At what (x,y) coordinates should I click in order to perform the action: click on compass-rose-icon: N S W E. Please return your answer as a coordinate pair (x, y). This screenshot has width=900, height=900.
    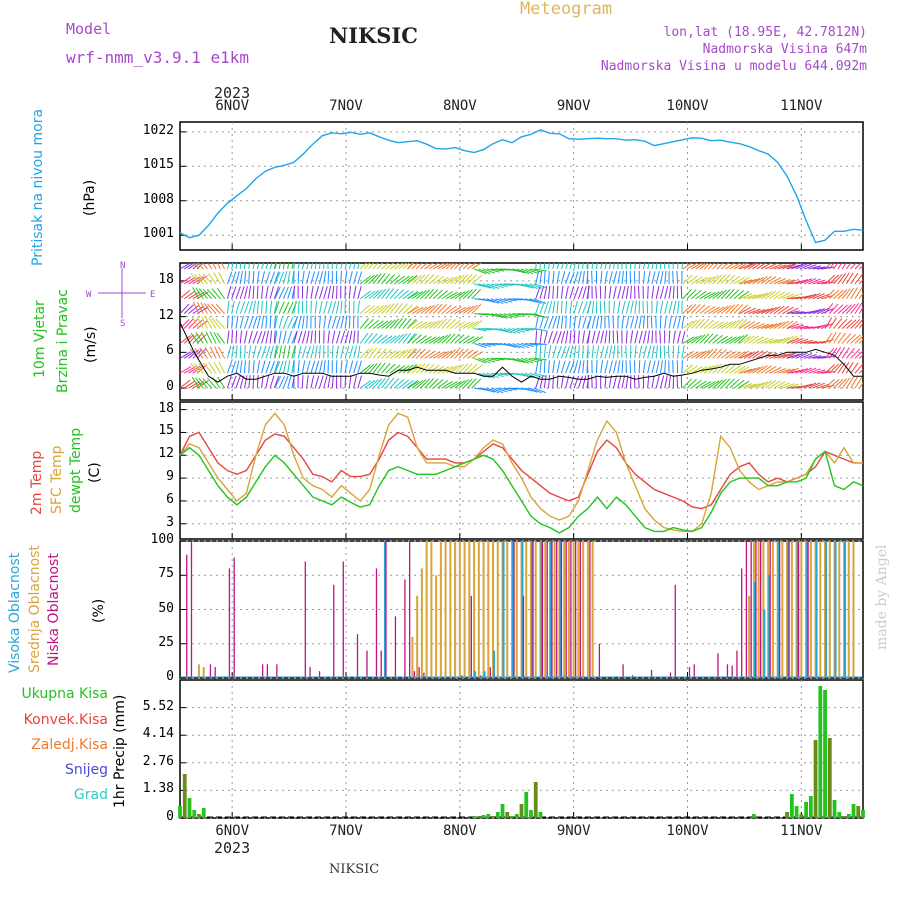
    Looking at the image, I should click on (120, 295).